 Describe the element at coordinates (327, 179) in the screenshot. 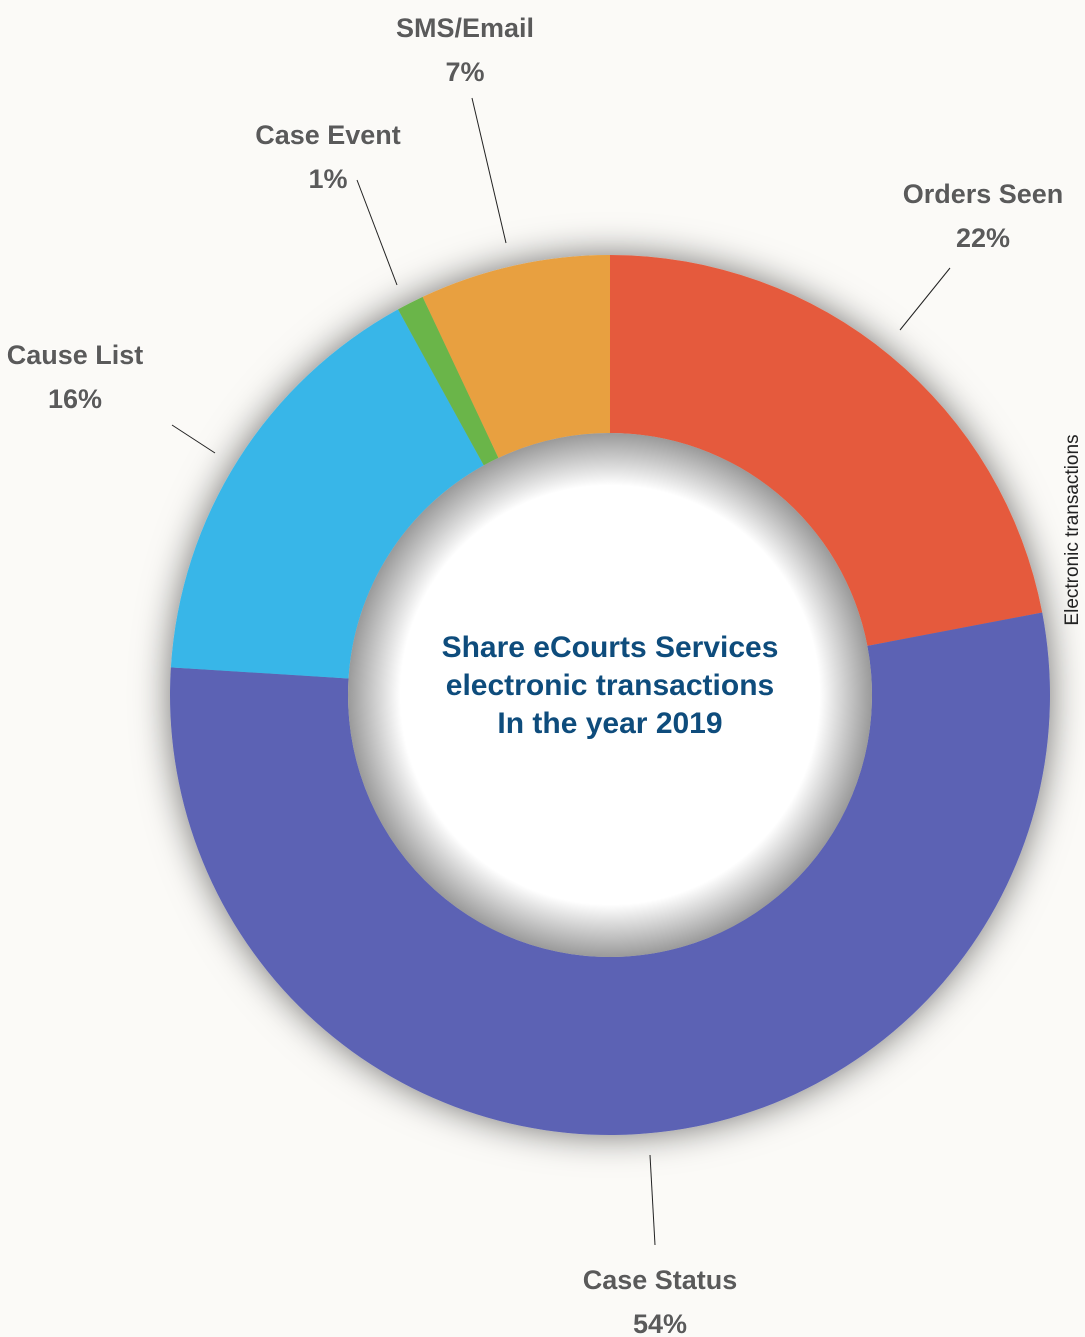

I see `value-label: 1%` at that location.